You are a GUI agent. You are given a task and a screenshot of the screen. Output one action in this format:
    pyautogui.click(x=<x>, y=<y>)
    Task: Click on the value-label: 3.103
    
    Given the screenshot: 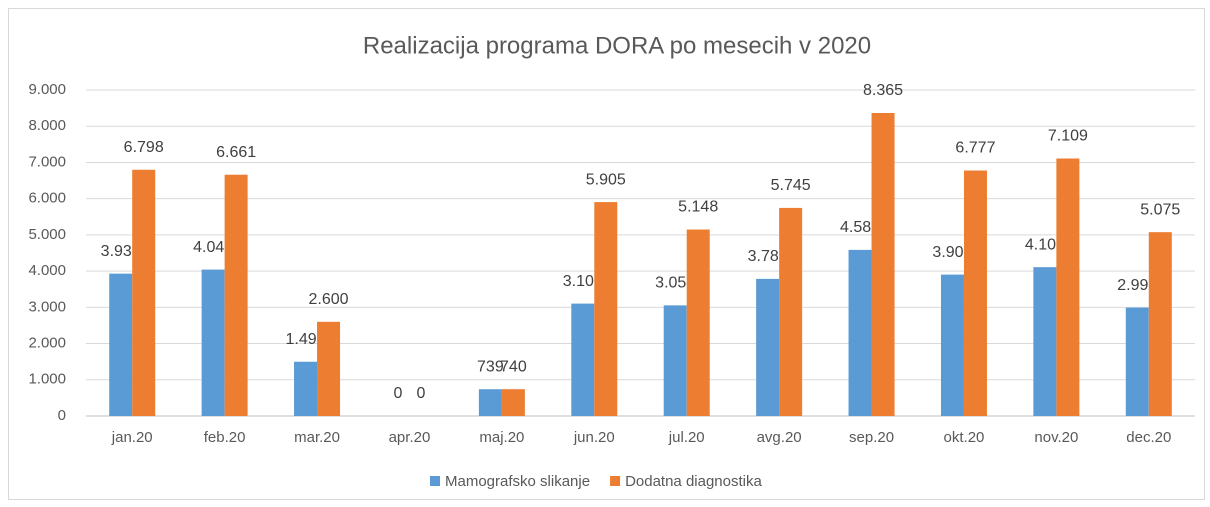 What is the action you would take?
    pyautogui.click(x=583, y=281)
    